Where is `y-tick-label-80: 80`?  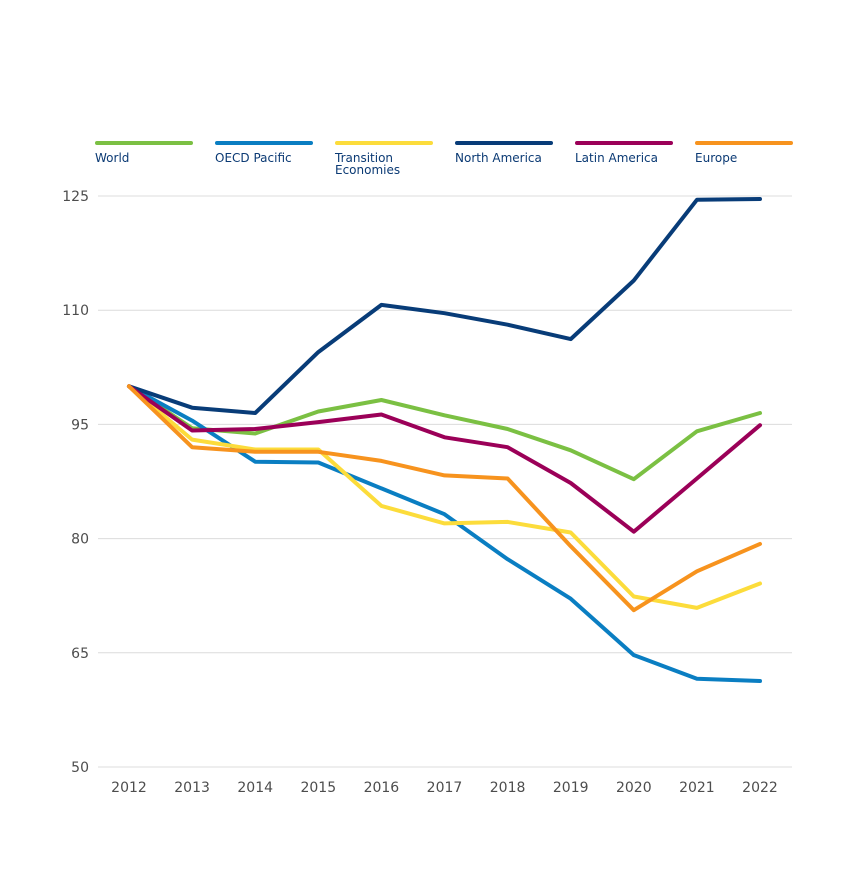 y-tick-label-80: 80 is located at coordinates (80, 540).